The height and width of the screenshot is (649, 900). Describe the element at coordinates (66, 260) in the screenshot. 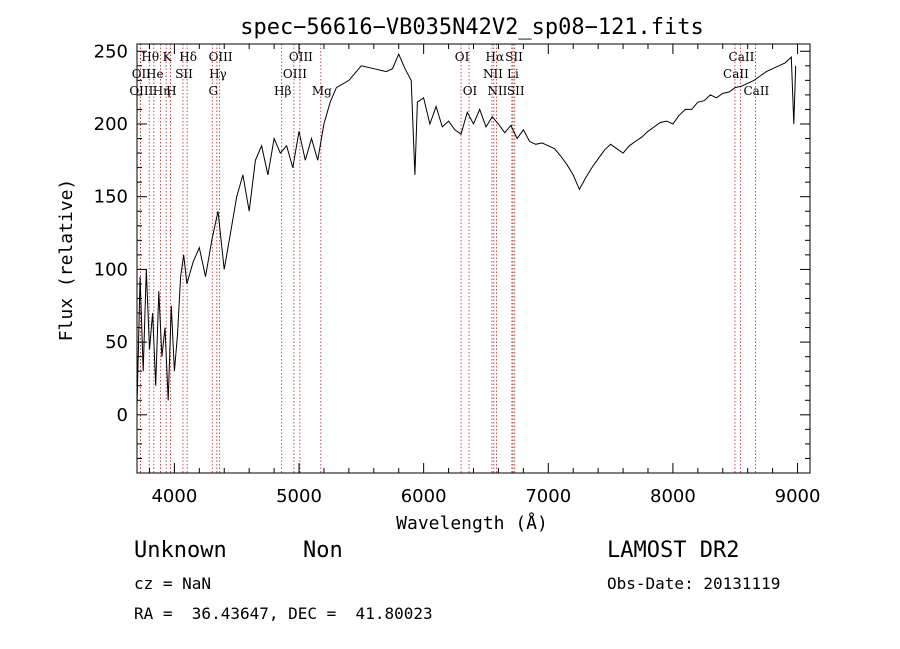

I see `y-axis-label: Flux (relative)` at that location.